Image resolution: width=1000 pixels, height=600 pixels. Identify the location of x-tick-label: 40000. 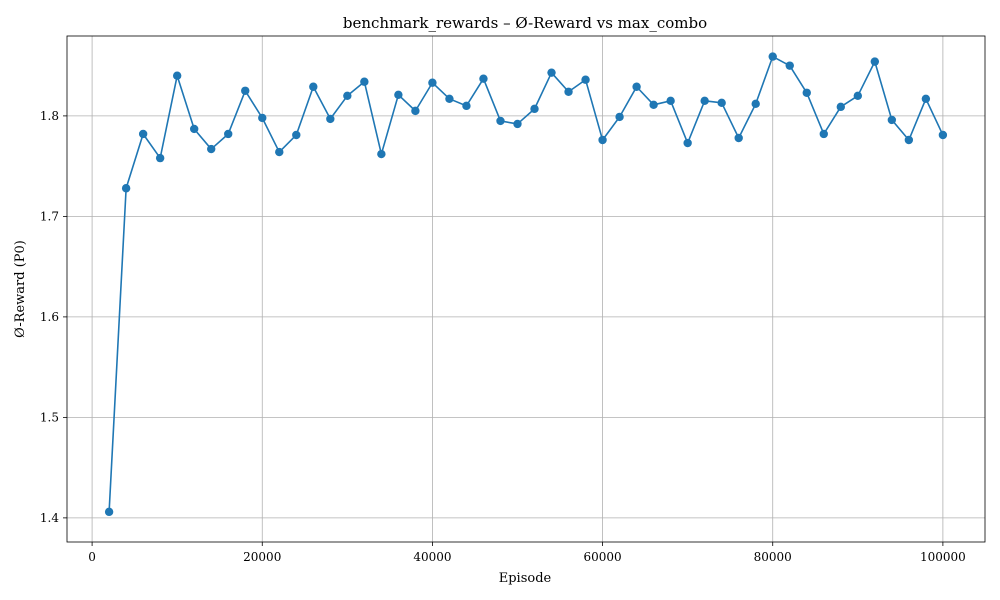
(432, 557).